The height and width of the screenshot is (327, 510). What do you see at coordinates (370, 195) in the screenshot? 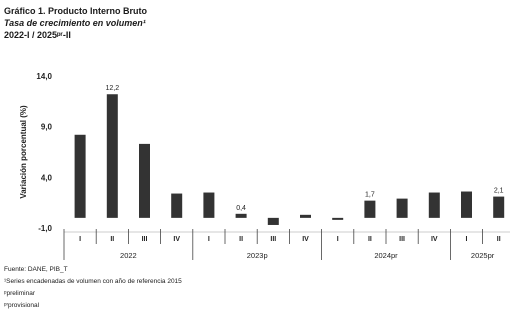
I see `data-label: 1,7` at bounding box center [370, 195].